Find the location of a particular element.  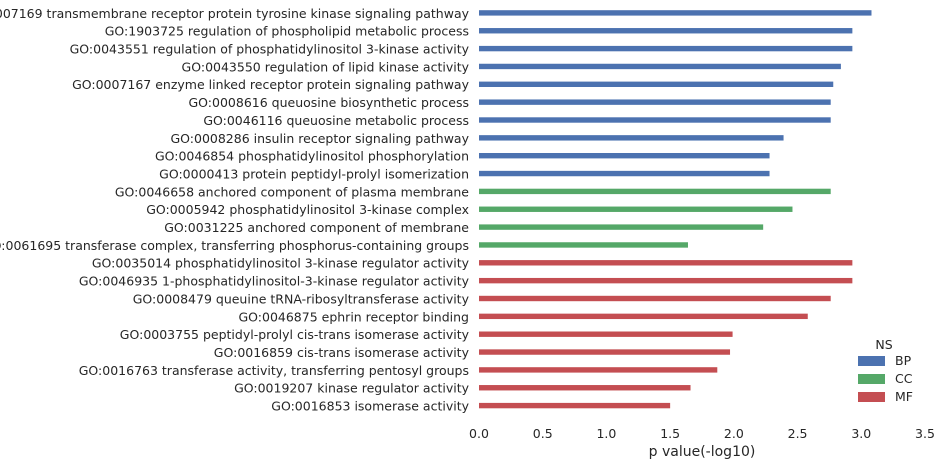

x-tick-label: 3.0 is located at coordinates (861, 433).